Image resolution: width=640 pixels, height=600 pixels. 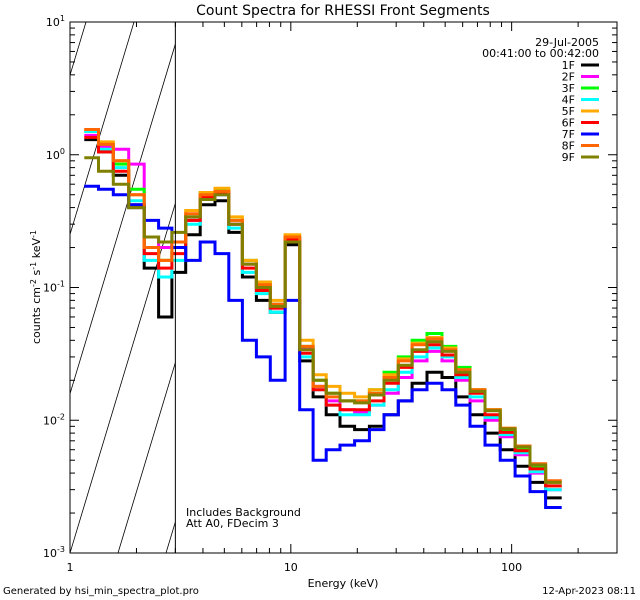 What do you see at coordinates (568, 134) in the screenshot?
I see `legend-label-7F: 7F` at bounding box center [568, 134].